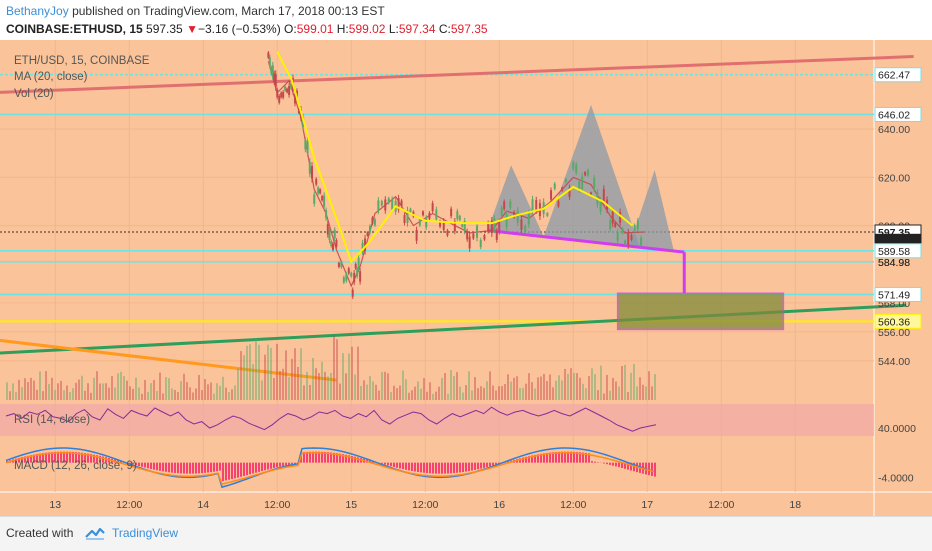 This screenshot has height=551, width=932. What do you see at coordinates (82, 61) in the screenshot?
I see `legend-title: ETH/USD, 15, COINBASE` at bounding box center [82, 61].